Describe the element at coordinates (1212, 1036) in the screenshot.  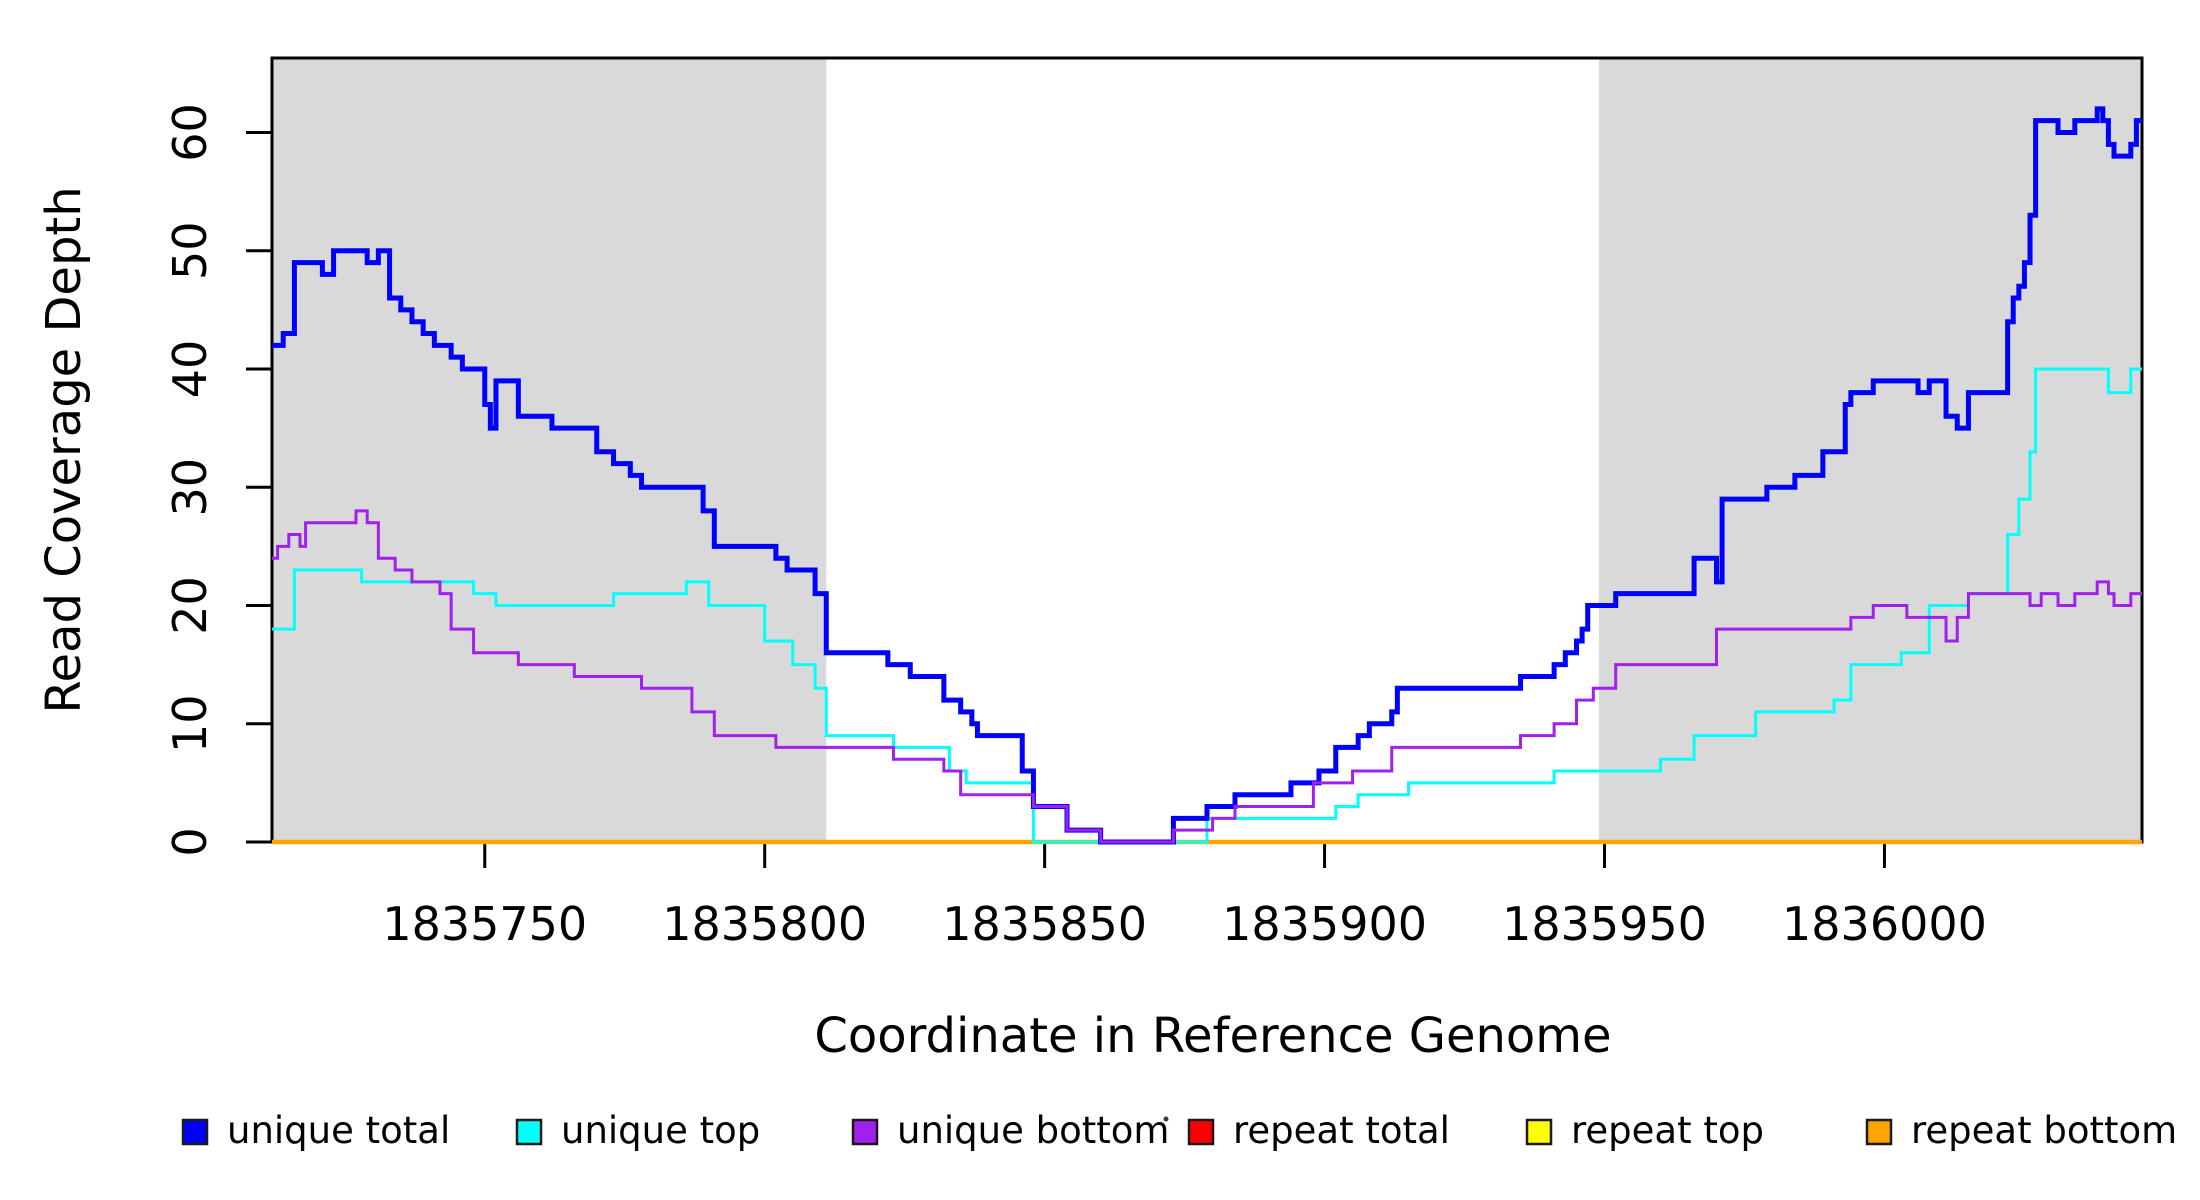
I see `x-axis-title: Coordinate in Reference Genome` at that location.